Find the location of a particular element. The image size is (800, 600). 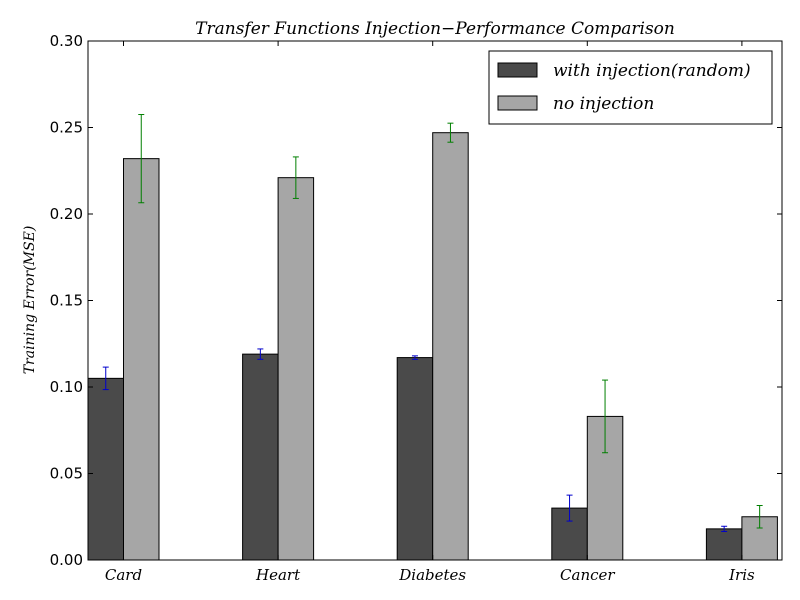

y-tick-label: 0.10 is located at coordinates (66, 387).